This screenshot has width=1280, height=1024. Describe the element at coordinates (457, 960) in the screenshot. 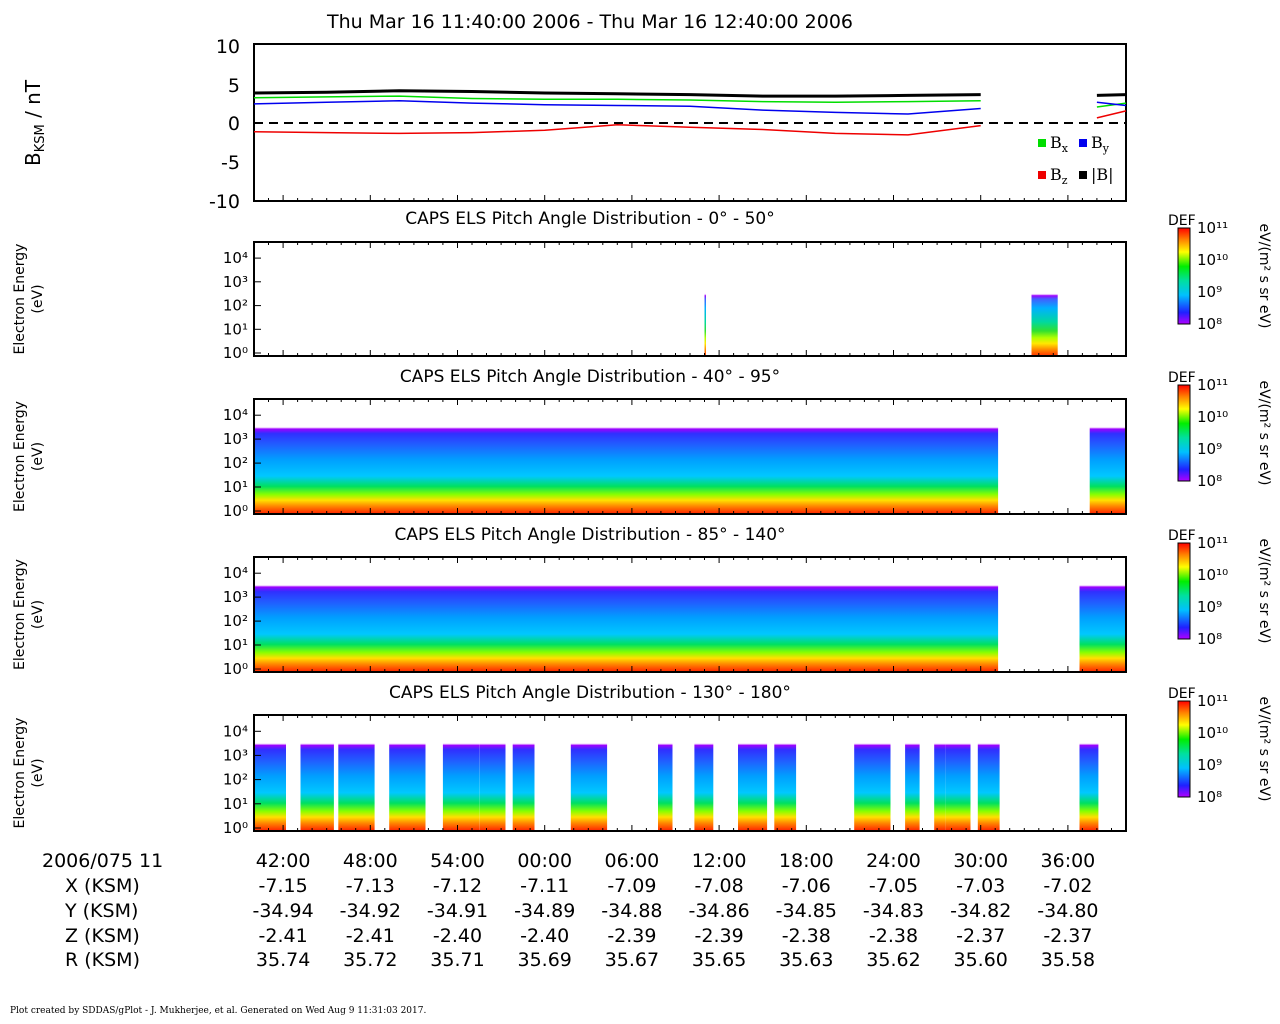

I see `ephemeris-r-value: 35.71` at that location.